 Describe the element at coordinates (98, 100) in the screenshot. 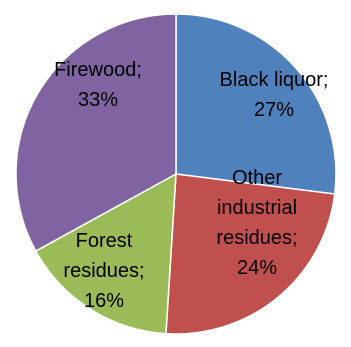

I see `slice-label-line: 33%` at that location.